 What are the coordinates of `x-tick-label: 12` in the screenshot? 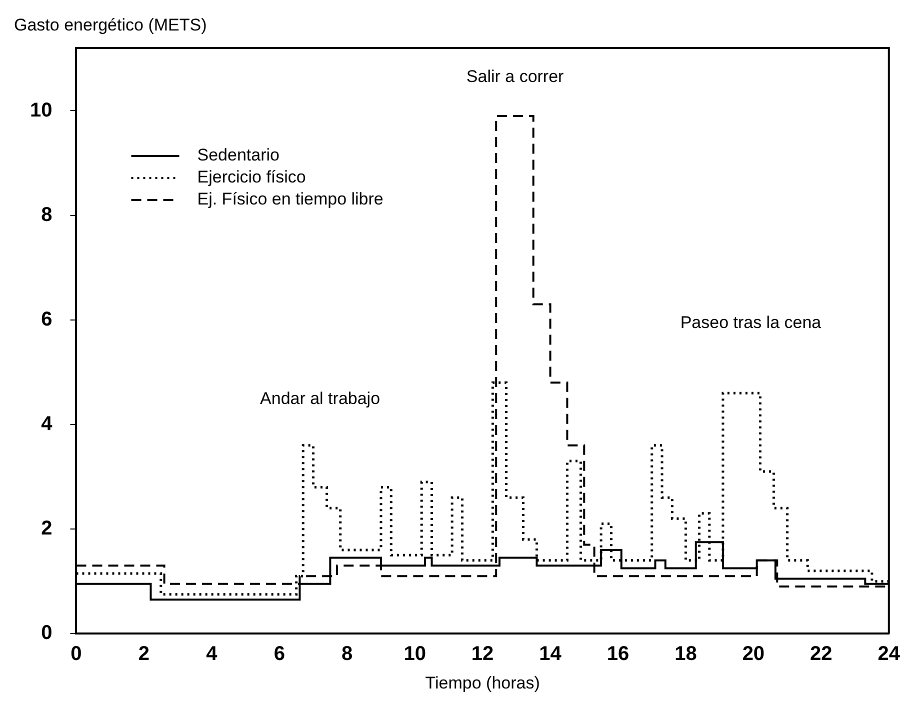 It's located at (482, 654).